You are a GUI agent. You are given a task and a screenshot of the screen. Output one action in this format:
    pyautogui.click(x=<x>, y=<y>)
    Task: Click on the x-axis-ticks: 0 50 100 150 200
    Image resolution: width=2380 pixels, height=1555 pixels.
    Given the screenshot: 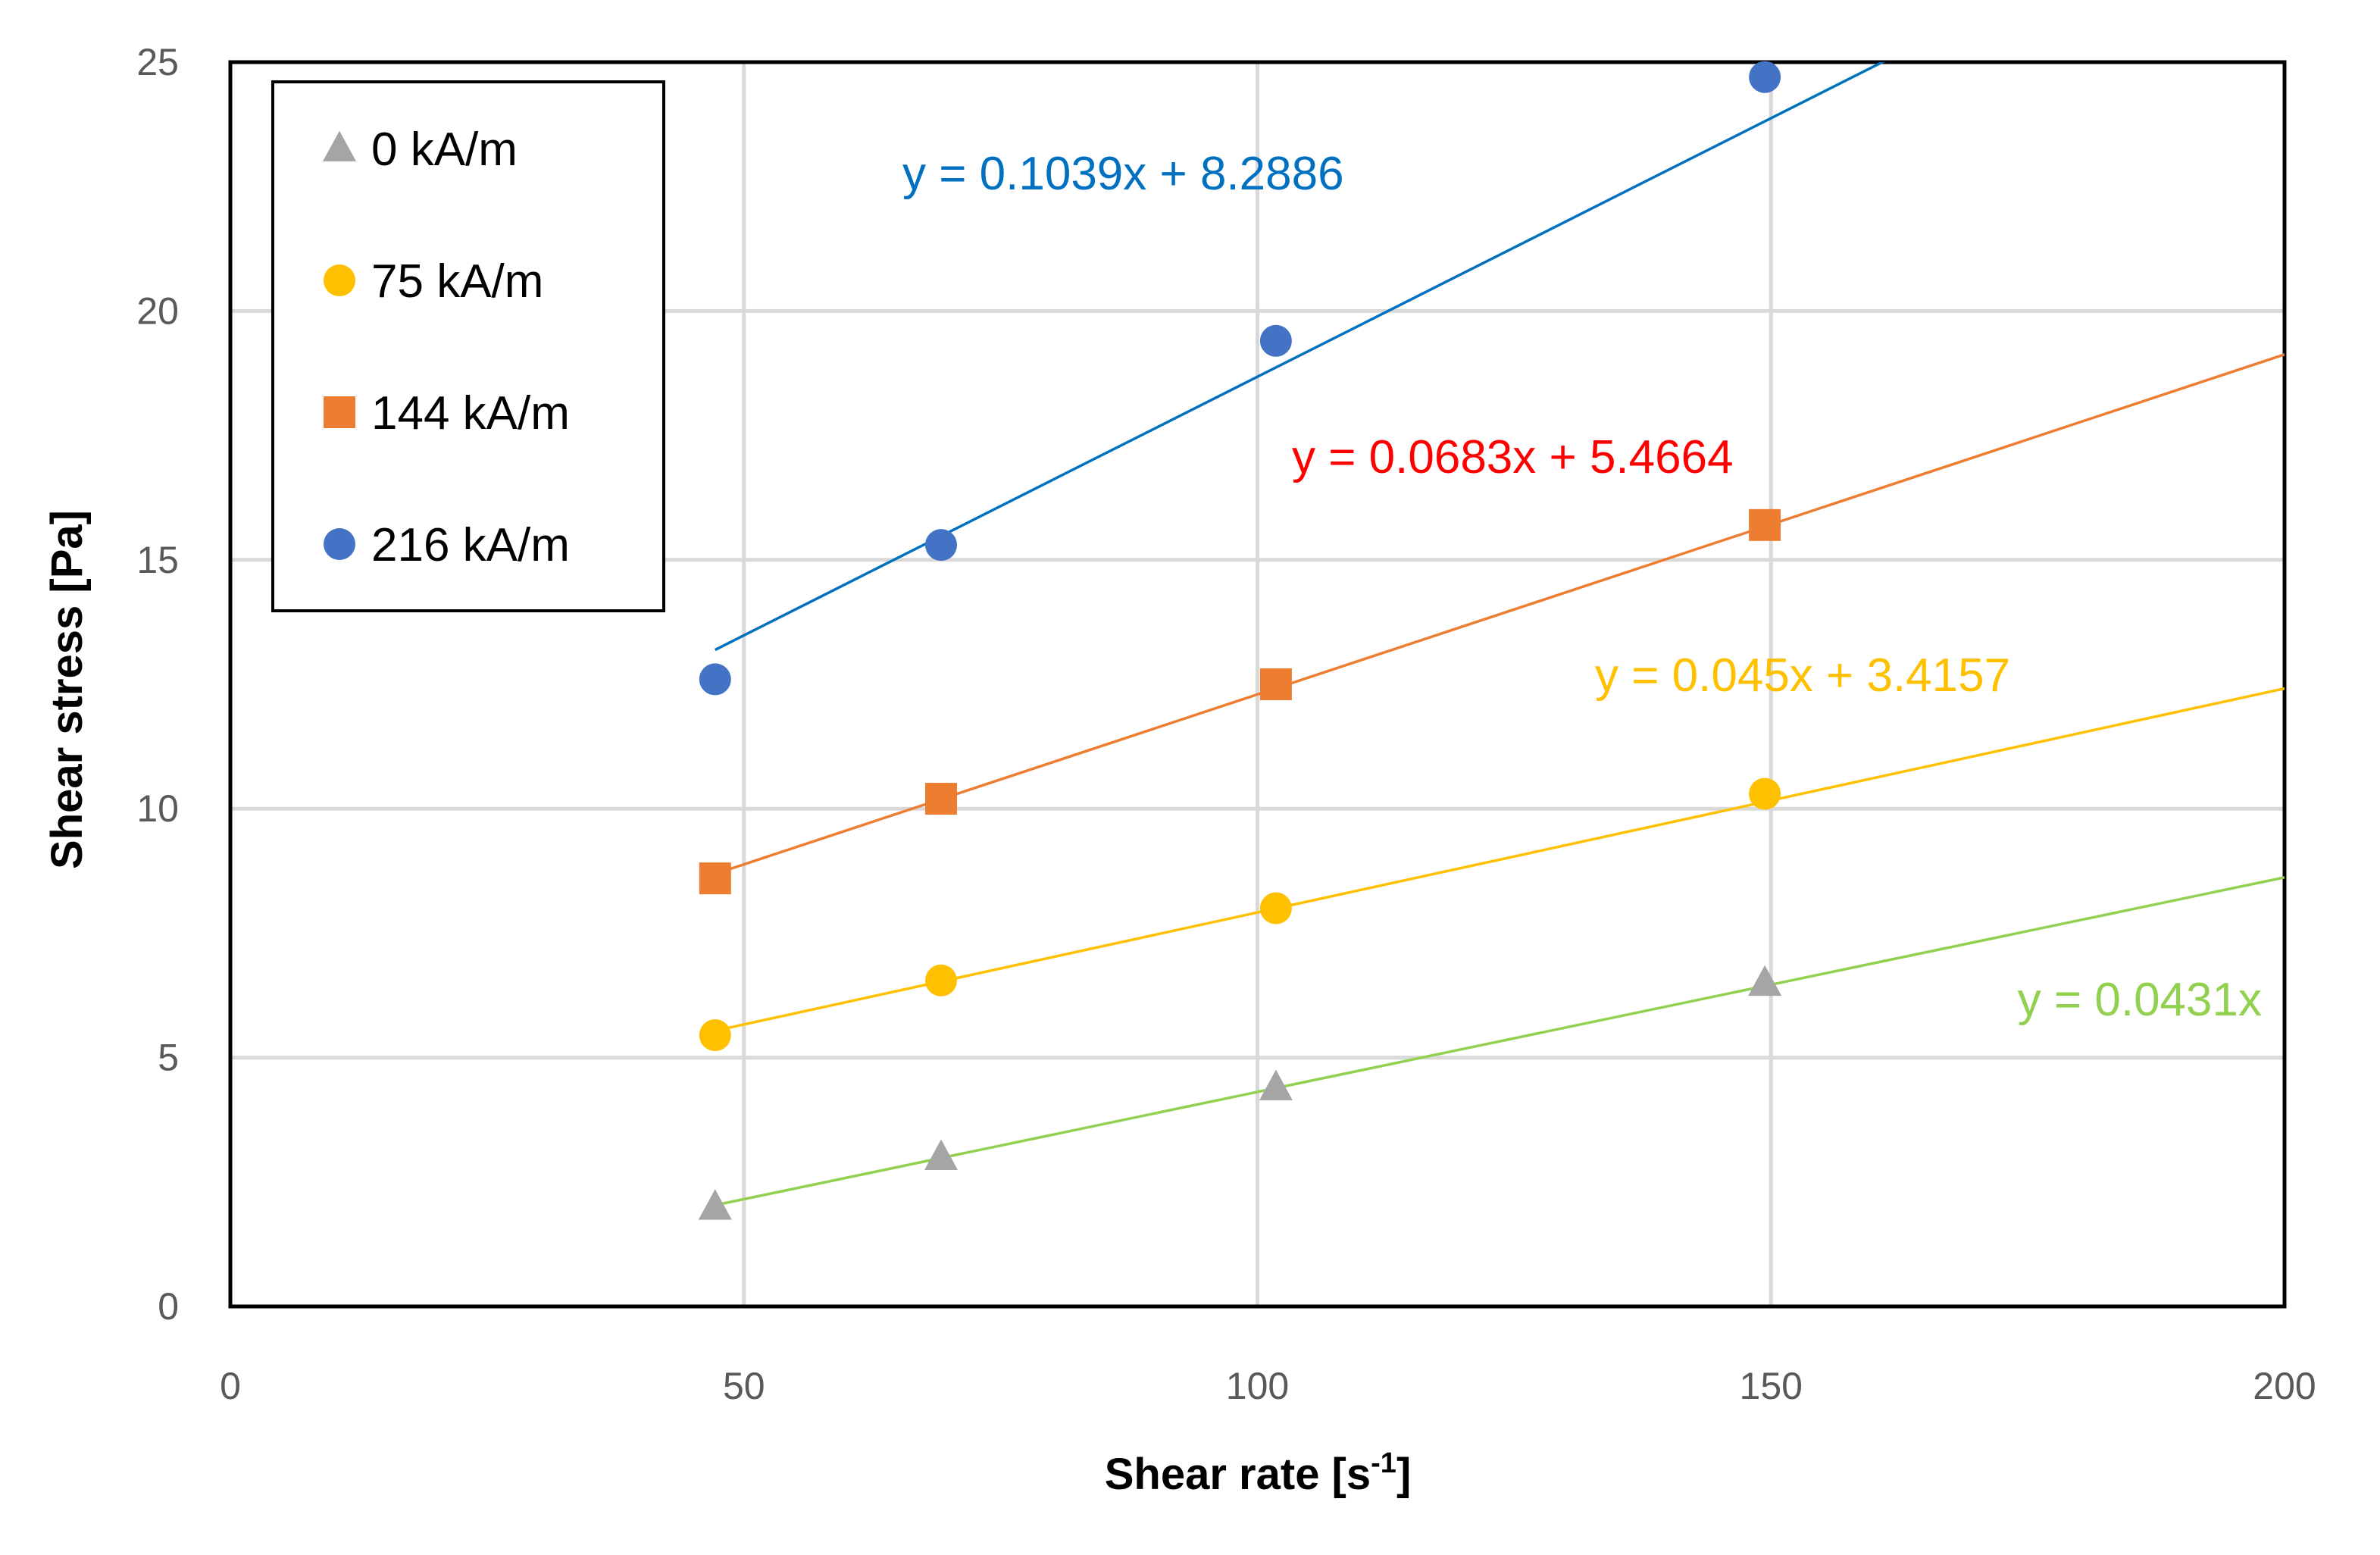 What is the action you would take?
    pyautogui.click(x=1268, y=1386)
    